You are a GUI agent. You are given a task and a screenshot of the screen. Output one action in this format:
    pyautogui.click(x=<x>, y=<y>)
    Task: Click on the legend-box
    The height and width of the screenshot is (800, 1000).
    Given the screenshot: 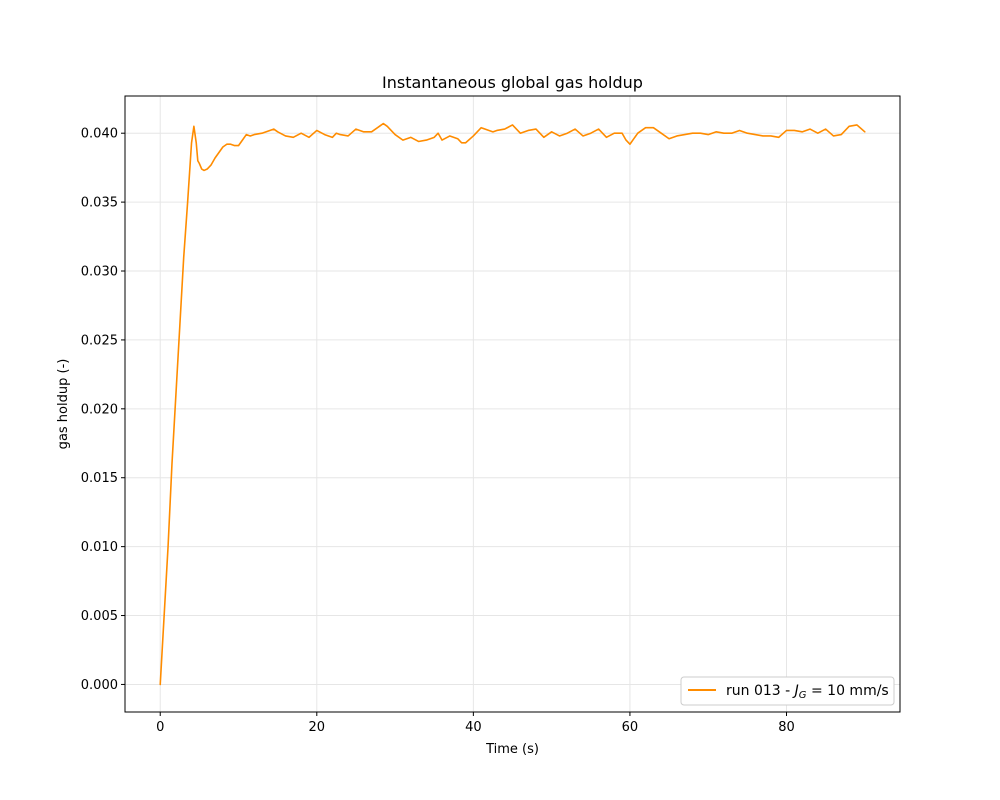 What is the action you would take?
    pyautogui.click(x=787, y=691)
    